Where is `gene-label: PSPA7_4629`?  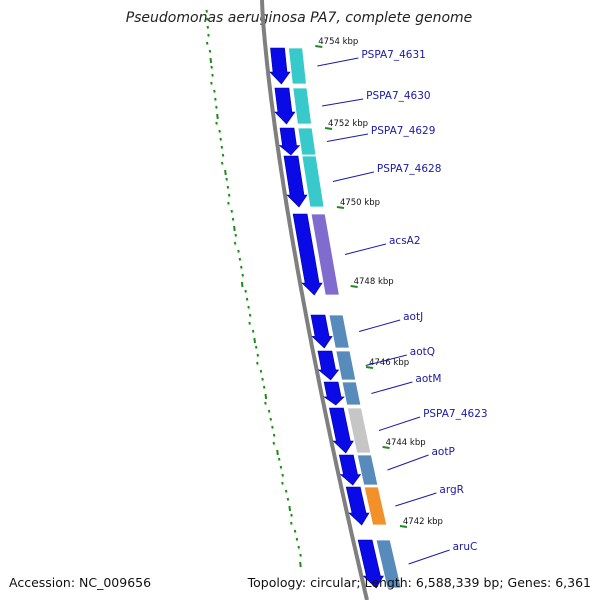 gene-label: PSPA7_4629 is located at coordinates (403, 131).